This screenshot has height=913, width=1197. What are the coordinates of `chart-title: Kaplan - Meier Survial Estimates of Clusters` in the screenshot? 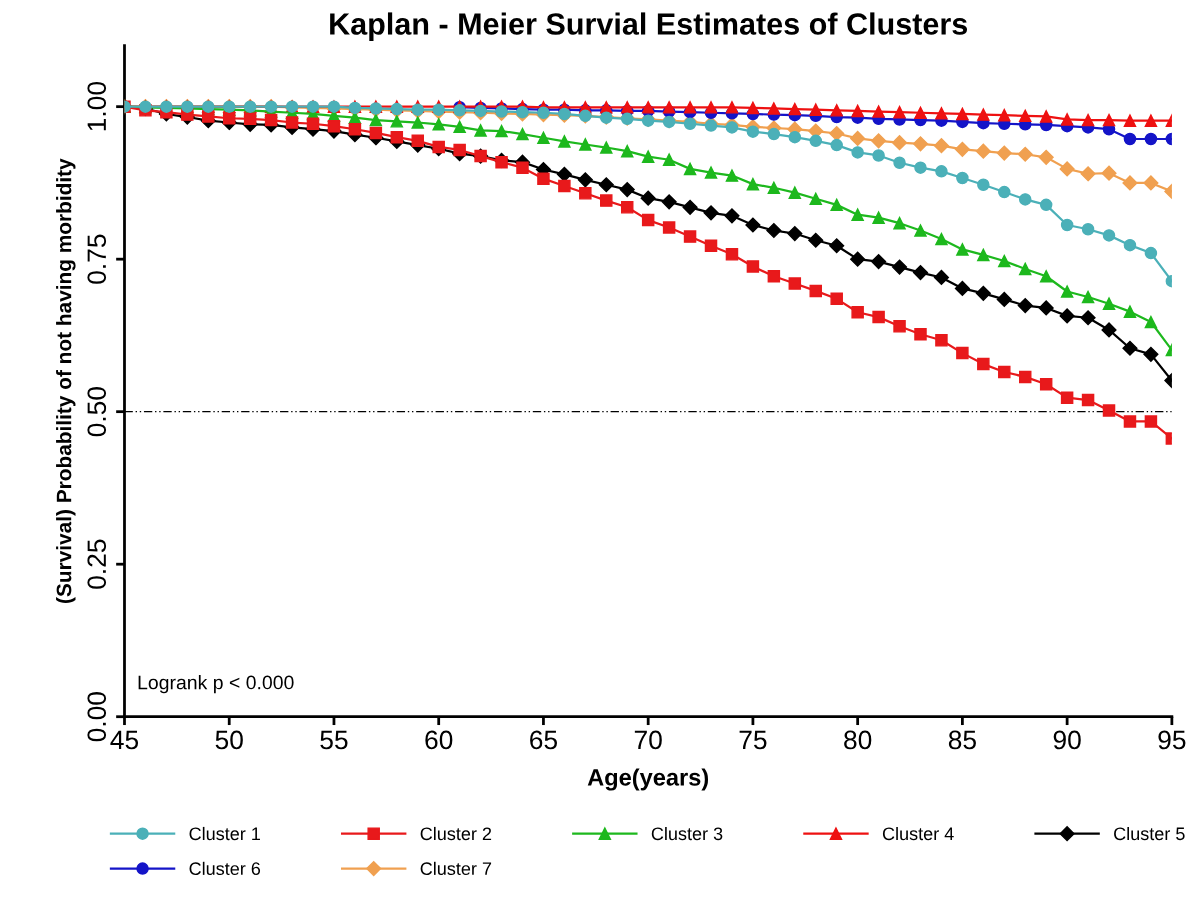 It's located at (649, 26).